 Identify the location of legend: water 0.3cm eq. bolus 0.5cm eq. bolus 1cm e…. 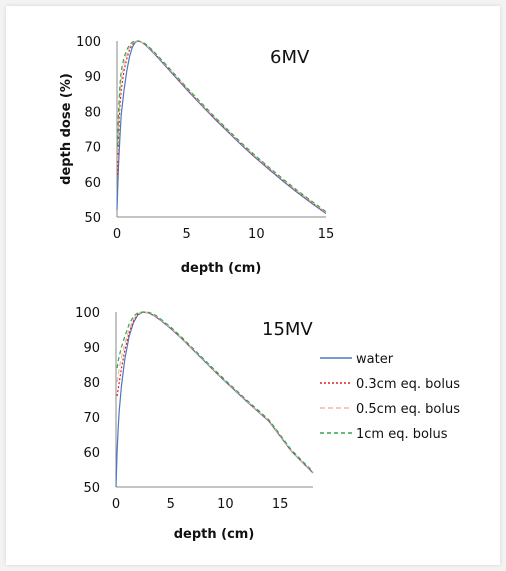
(390, 397).